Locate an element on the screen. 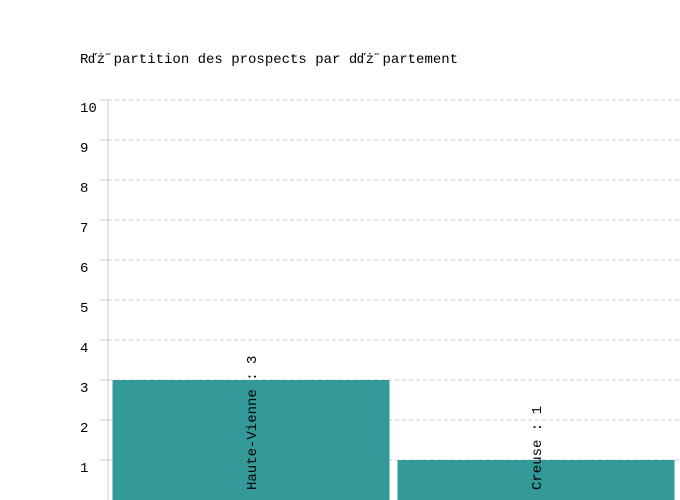 Image resolution: width=680 pixels, height=500 pixels. y-tick-label: 1 is located at coordinates (84, 469).